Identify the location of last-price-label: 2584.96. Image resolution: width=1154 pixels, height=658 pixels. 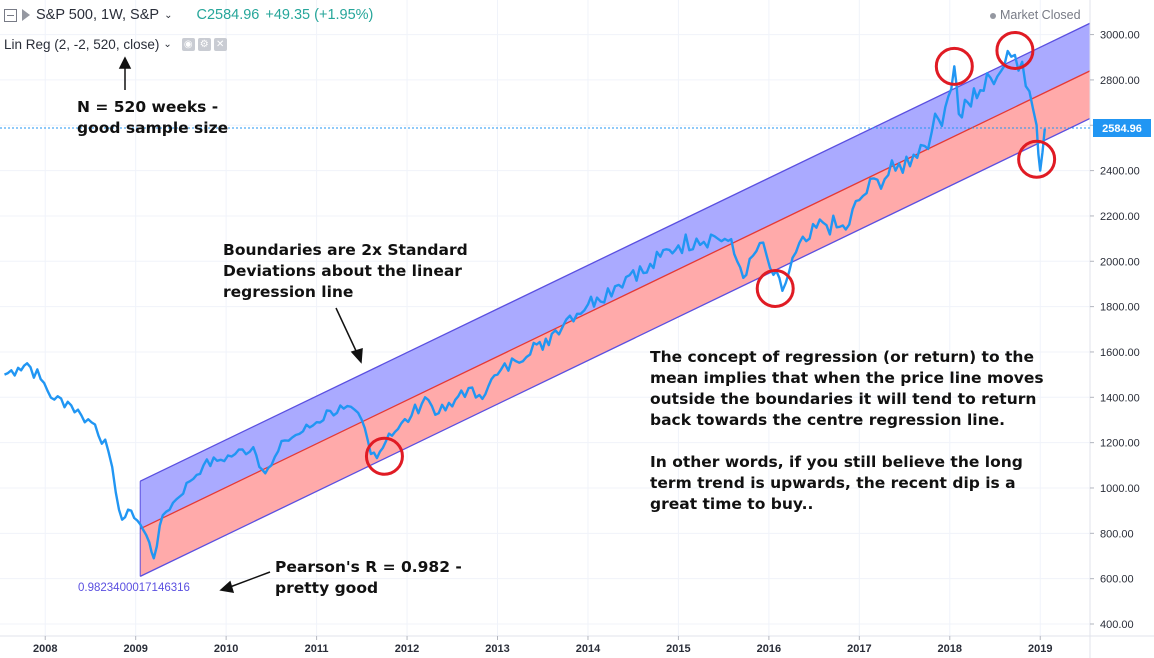
(575, 128).